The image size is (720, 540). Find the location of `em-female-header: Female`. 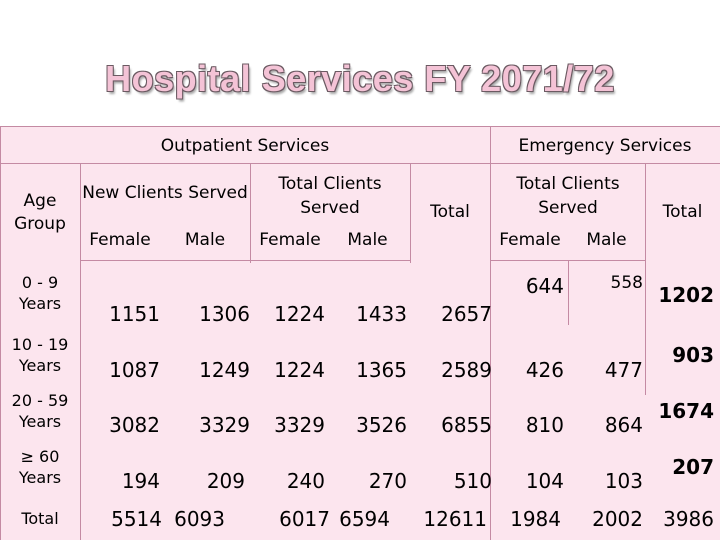

em-female-header: Female is located at coordinates (530, 240).